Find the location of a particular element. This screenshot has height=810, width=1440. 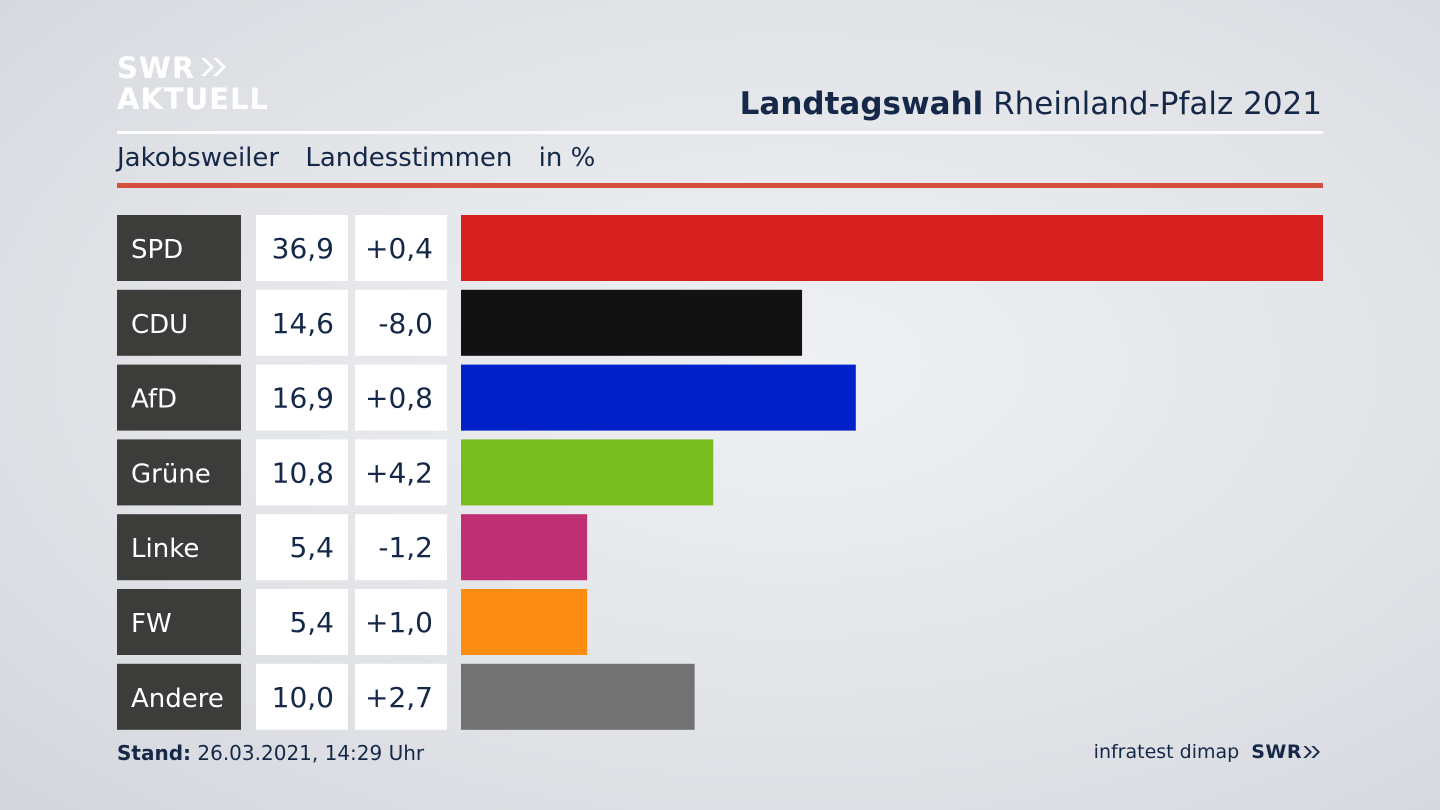

subtitle-place: Jakobsweiler is located at coordinates (198, 158).